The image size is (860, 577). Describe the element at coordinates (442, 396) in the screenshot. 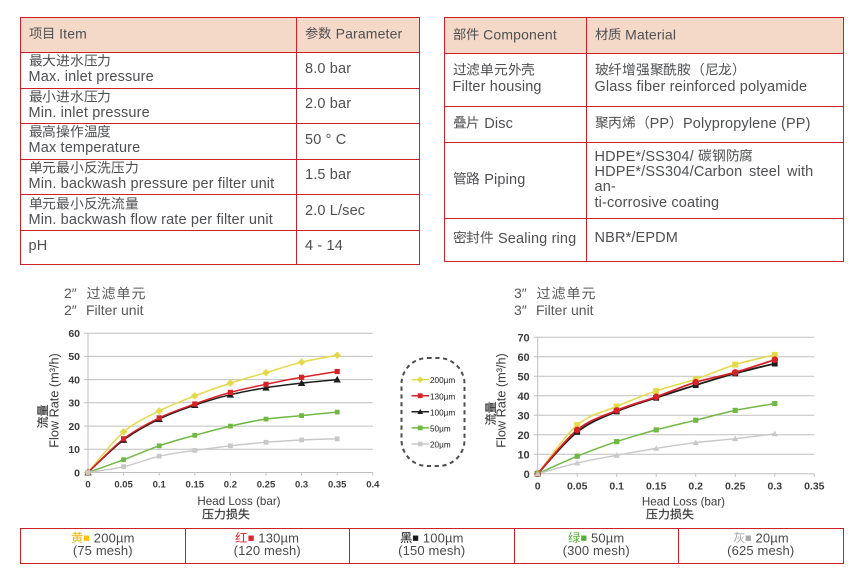

I see `svg-text: 130µm` at that location.